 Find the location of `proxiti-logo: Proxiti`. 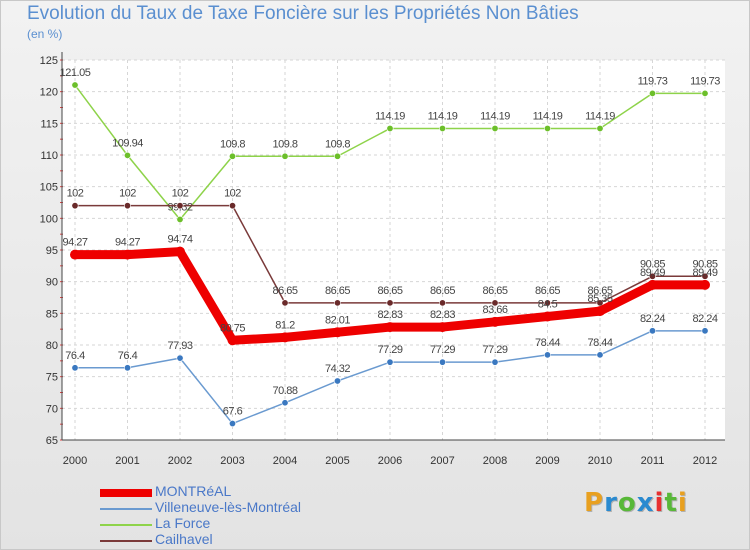

proxiti-logo: Proxiti is located at coordinates (636, 503).